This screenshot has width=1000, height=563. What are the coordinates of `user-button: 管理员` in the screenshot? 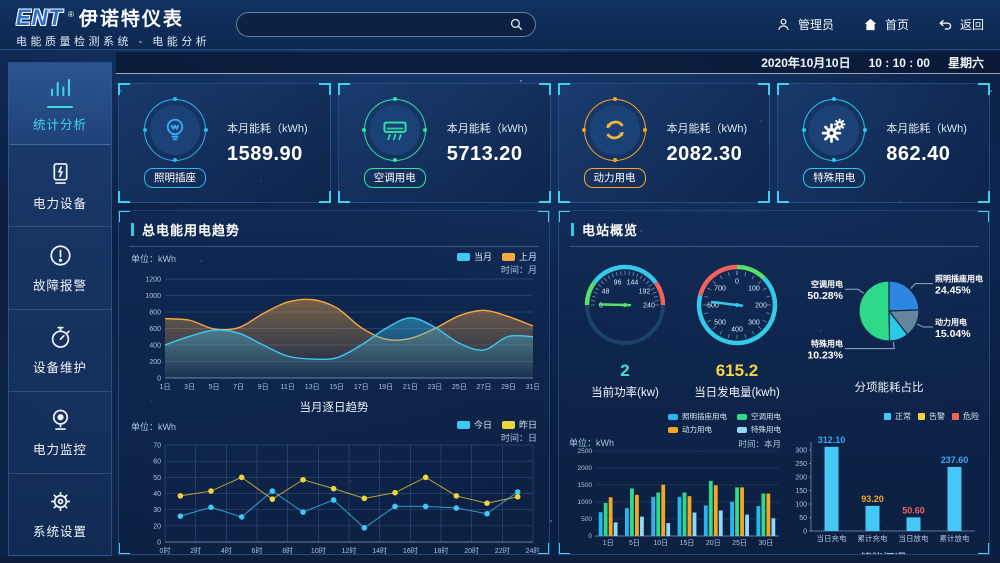 It's located at (804, 24).